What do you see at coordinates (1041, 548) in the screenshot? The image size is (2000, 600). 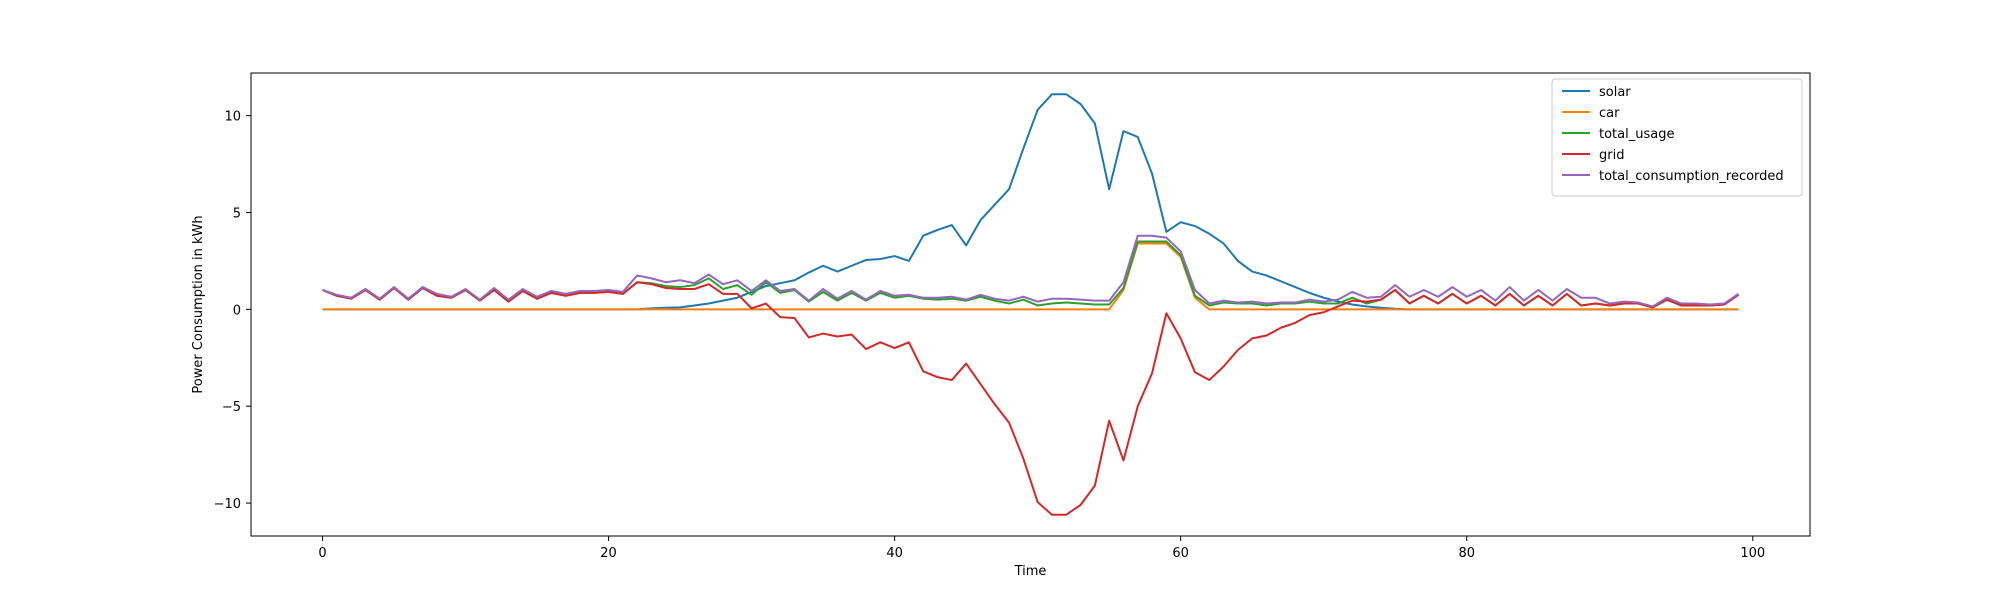 I see `x-axis-ticks: 0 20 40 60 80 100` at bounding box center [1041, 548].